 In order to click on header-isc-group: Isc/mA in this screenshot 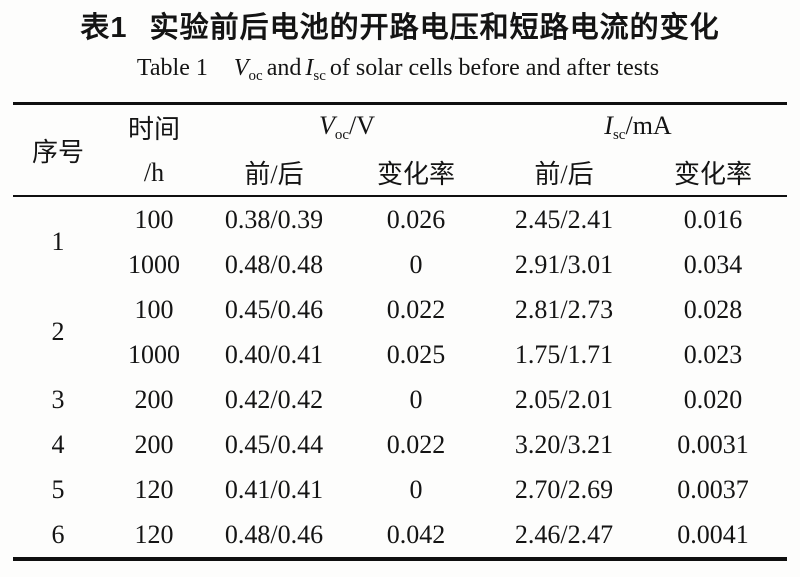, I will do `click(638, 127)`.